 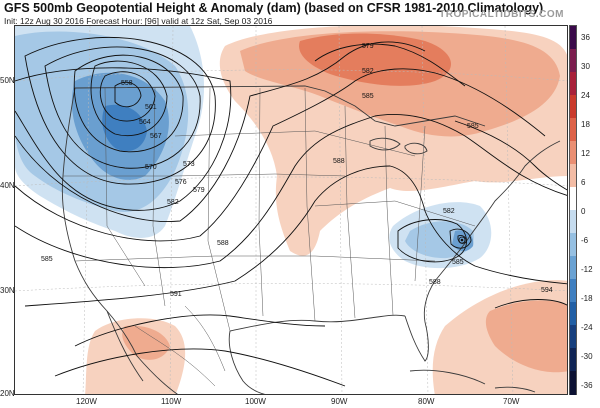 What do you see at coordinates (156, 136) in the screenshot?
I see `contour-label: 567` at bounding box center [156, 136].